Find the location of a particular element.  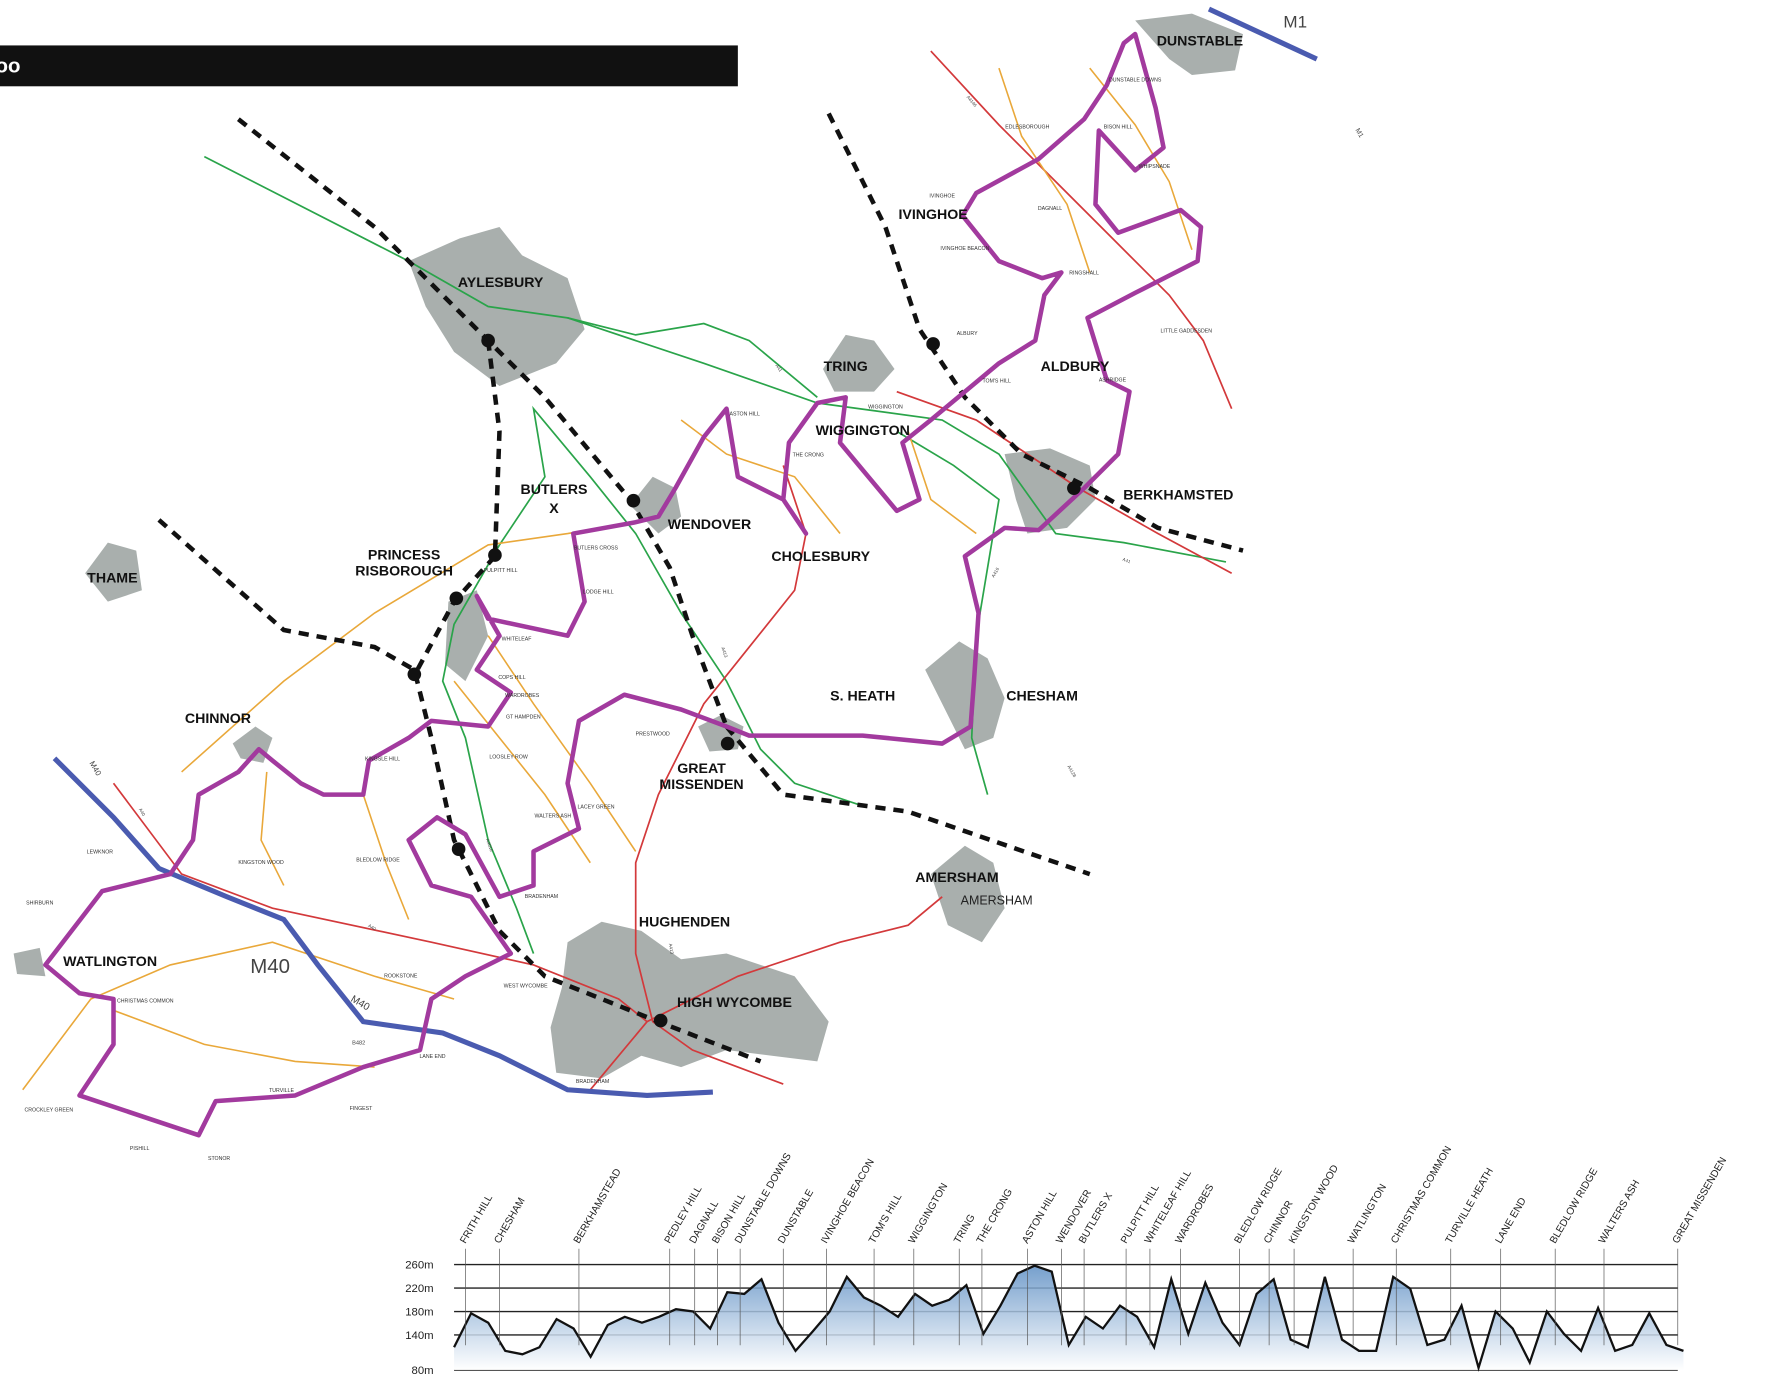

town-label: PRINCESS is located at coordinates (404, 556).